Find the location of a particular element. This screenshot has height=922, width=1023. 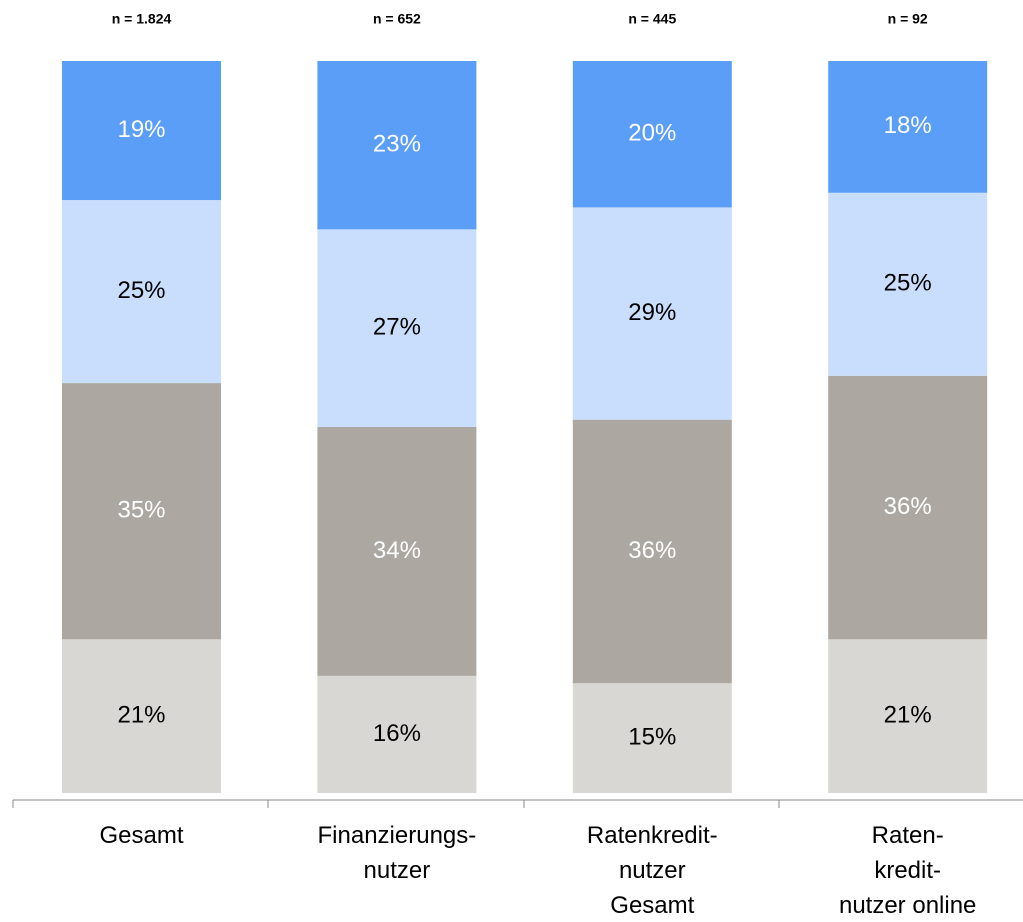

value-label: 20% is located at coordinates (652, 133).